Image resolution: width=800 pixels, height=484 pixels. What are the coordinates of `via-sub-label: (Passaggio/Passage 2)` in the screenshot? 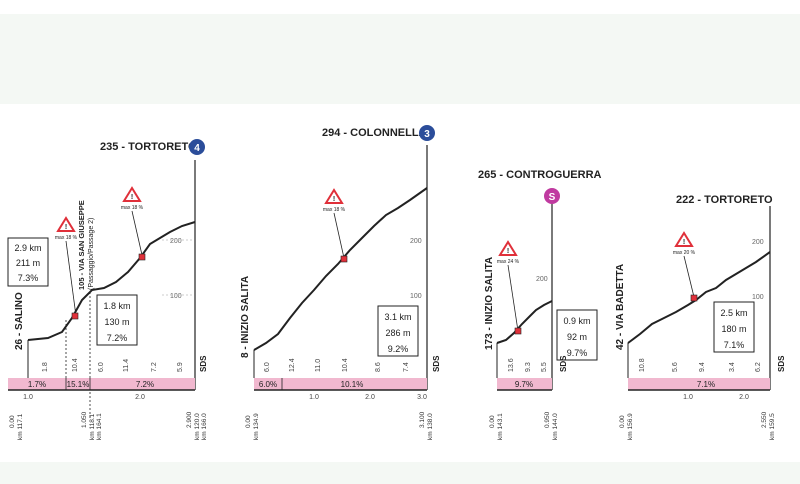 It's located at (91, 254).